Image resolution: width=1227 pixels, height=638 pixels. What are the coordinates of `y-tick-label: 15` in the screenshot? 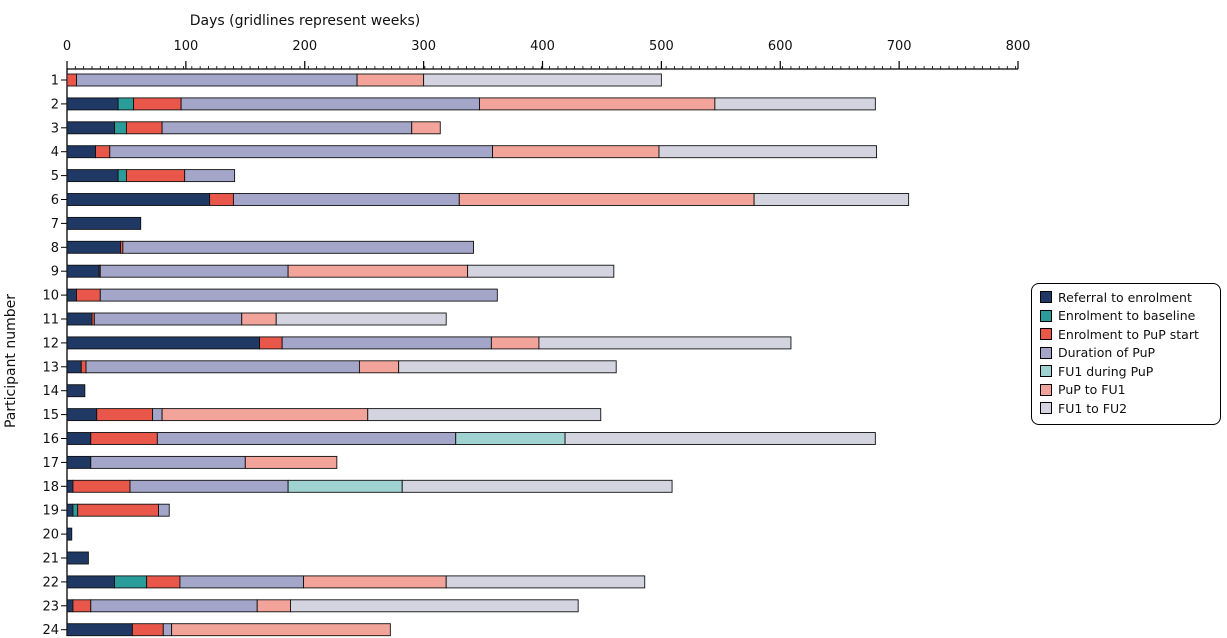 It's located at (50, 415).